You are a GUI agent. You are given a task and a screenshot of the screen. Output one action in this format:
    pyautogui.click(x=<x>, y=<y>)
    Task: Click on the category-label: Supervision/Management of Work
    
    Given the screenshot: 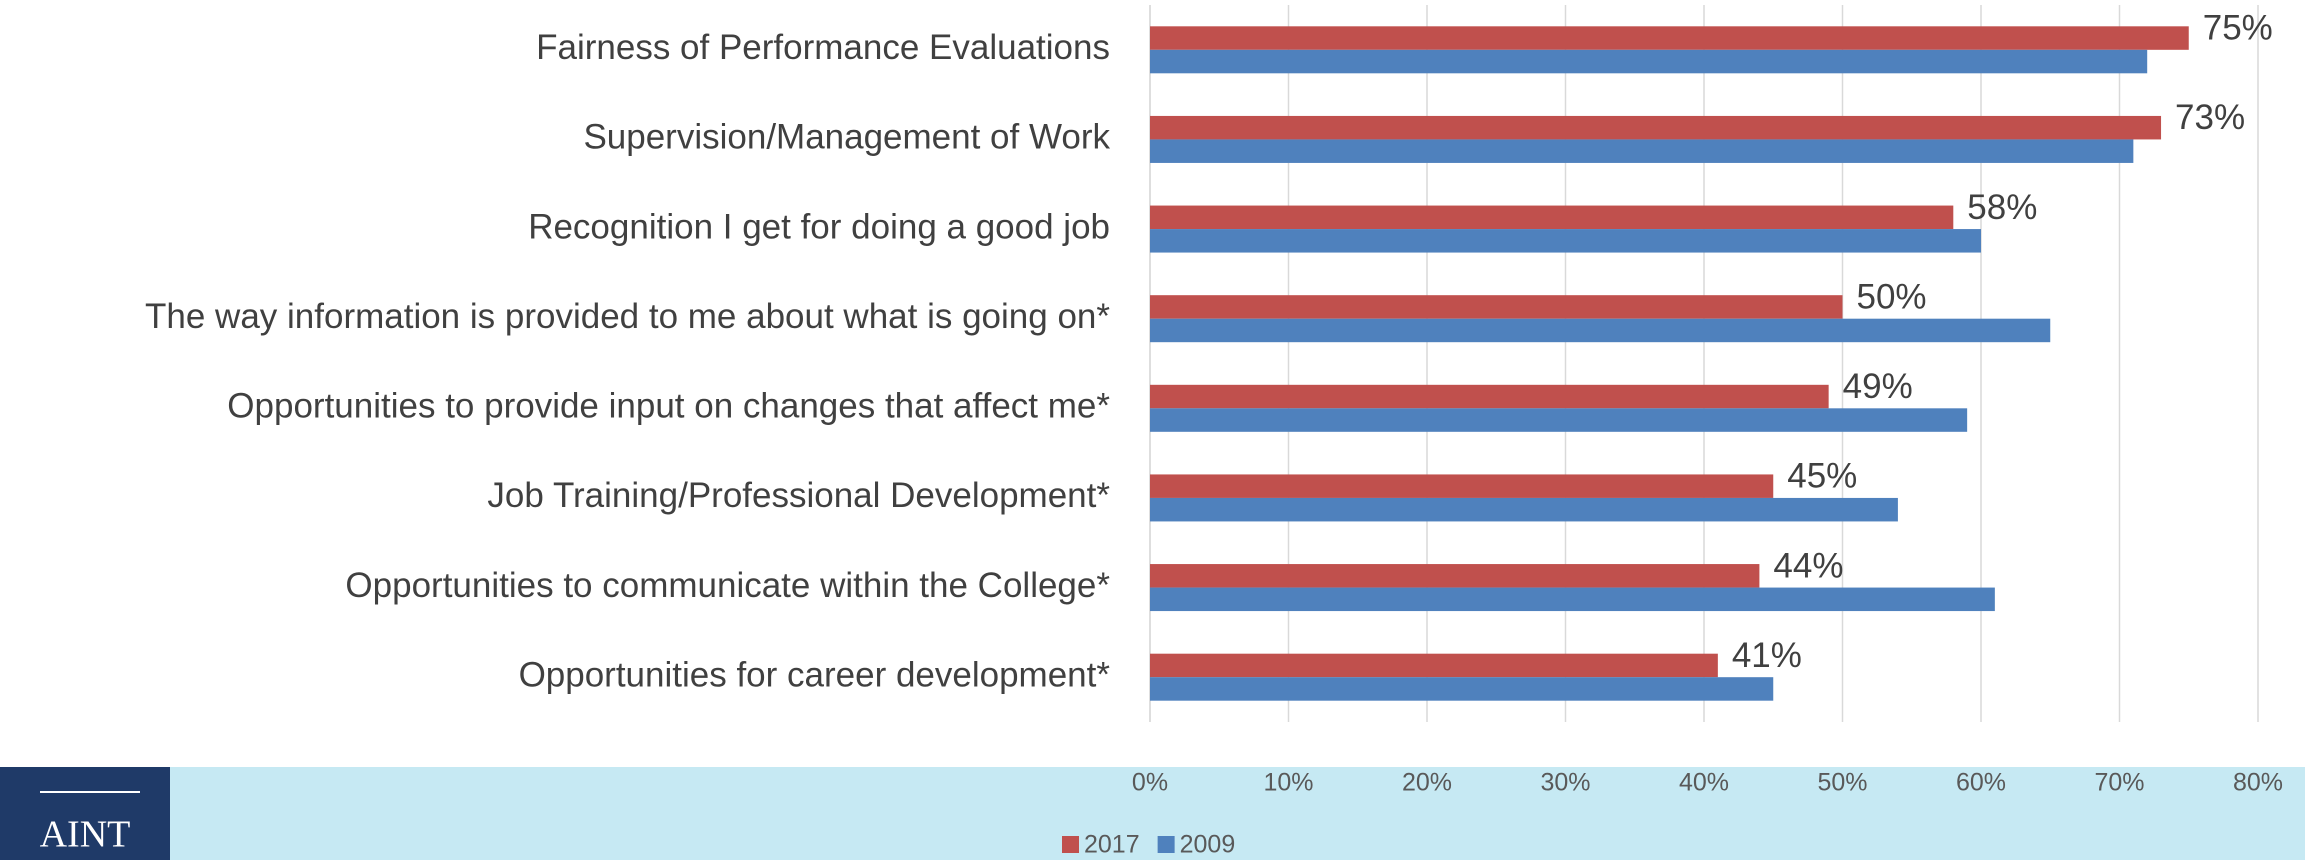 What is the action you would take?
    pyautogui.click(x=846, y=137)
    